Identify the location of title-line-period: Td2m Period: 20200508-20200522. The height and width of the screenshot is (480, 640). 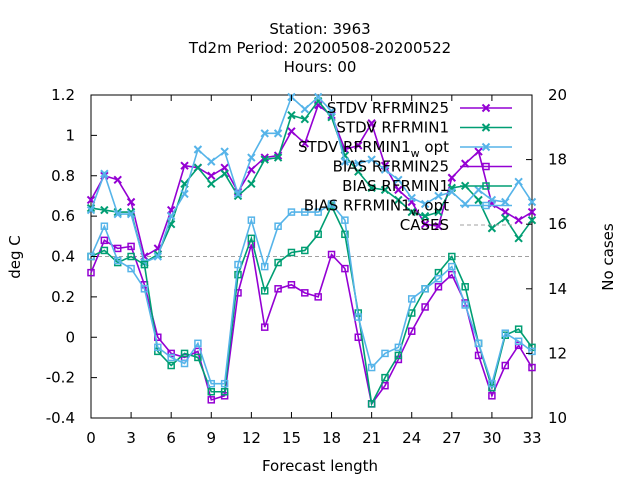
(319, 48).